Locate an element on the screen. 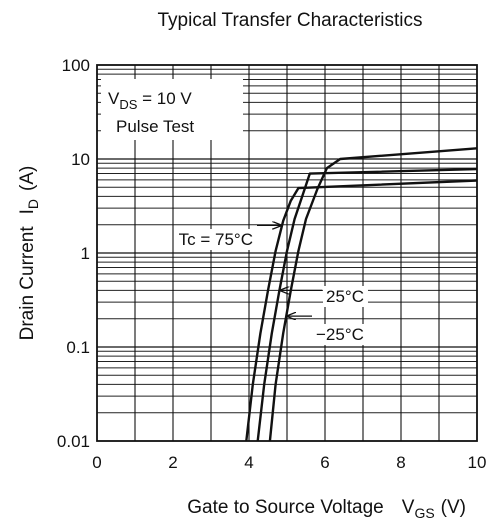  x-axis-label: Gate to Source Voltage VGS (V) is located at coordinates (326, 509).